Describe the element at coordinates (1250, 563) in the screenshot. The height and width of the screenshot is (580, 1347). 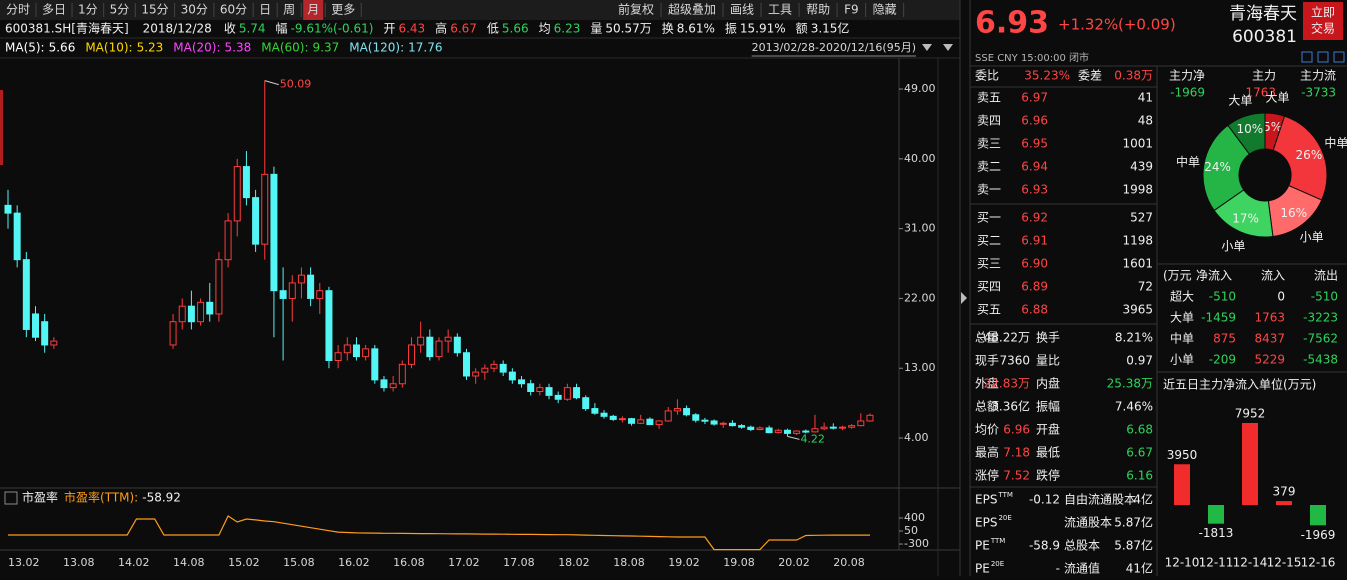
I see `x-tick-label: 12-14` at that location.